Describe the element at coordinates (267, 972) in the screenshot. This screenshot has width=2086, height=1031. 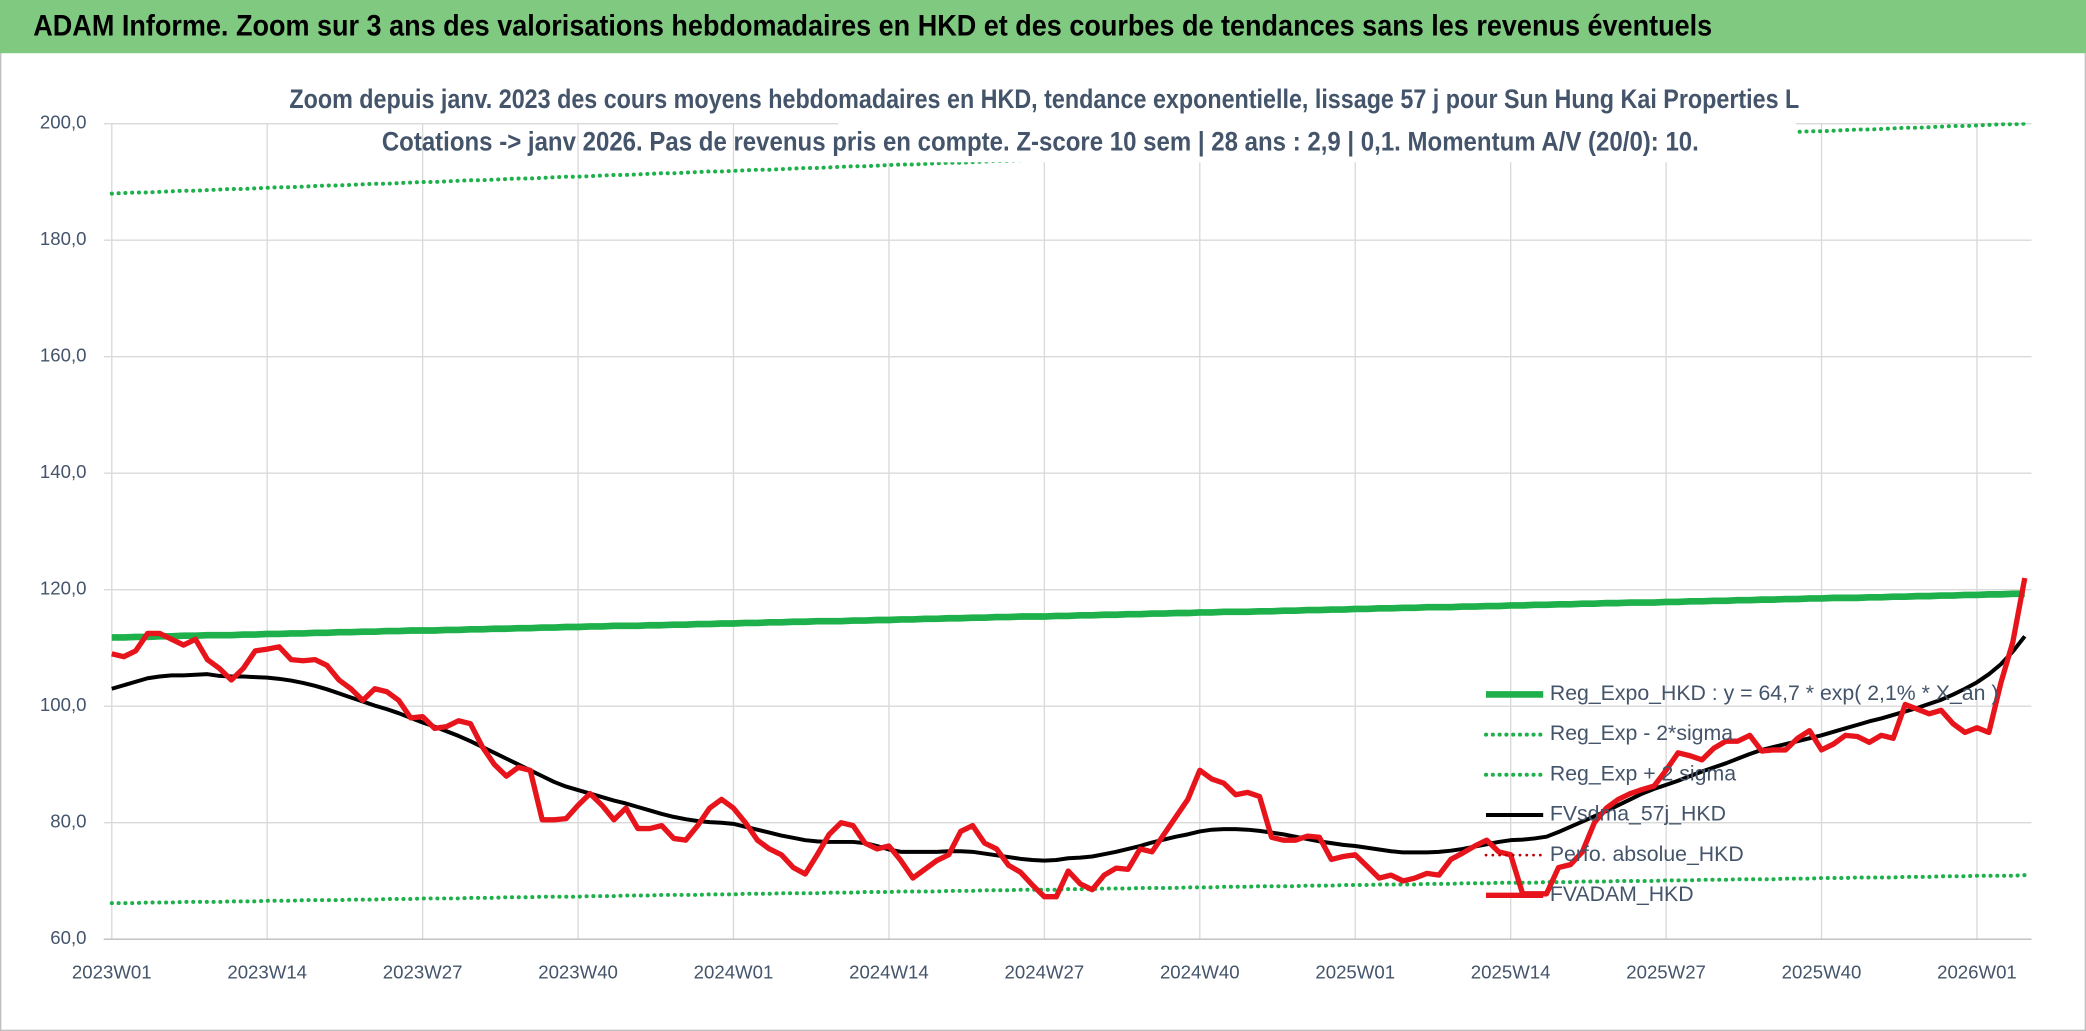
I see `x-tick-label: 2023W14` at that location.